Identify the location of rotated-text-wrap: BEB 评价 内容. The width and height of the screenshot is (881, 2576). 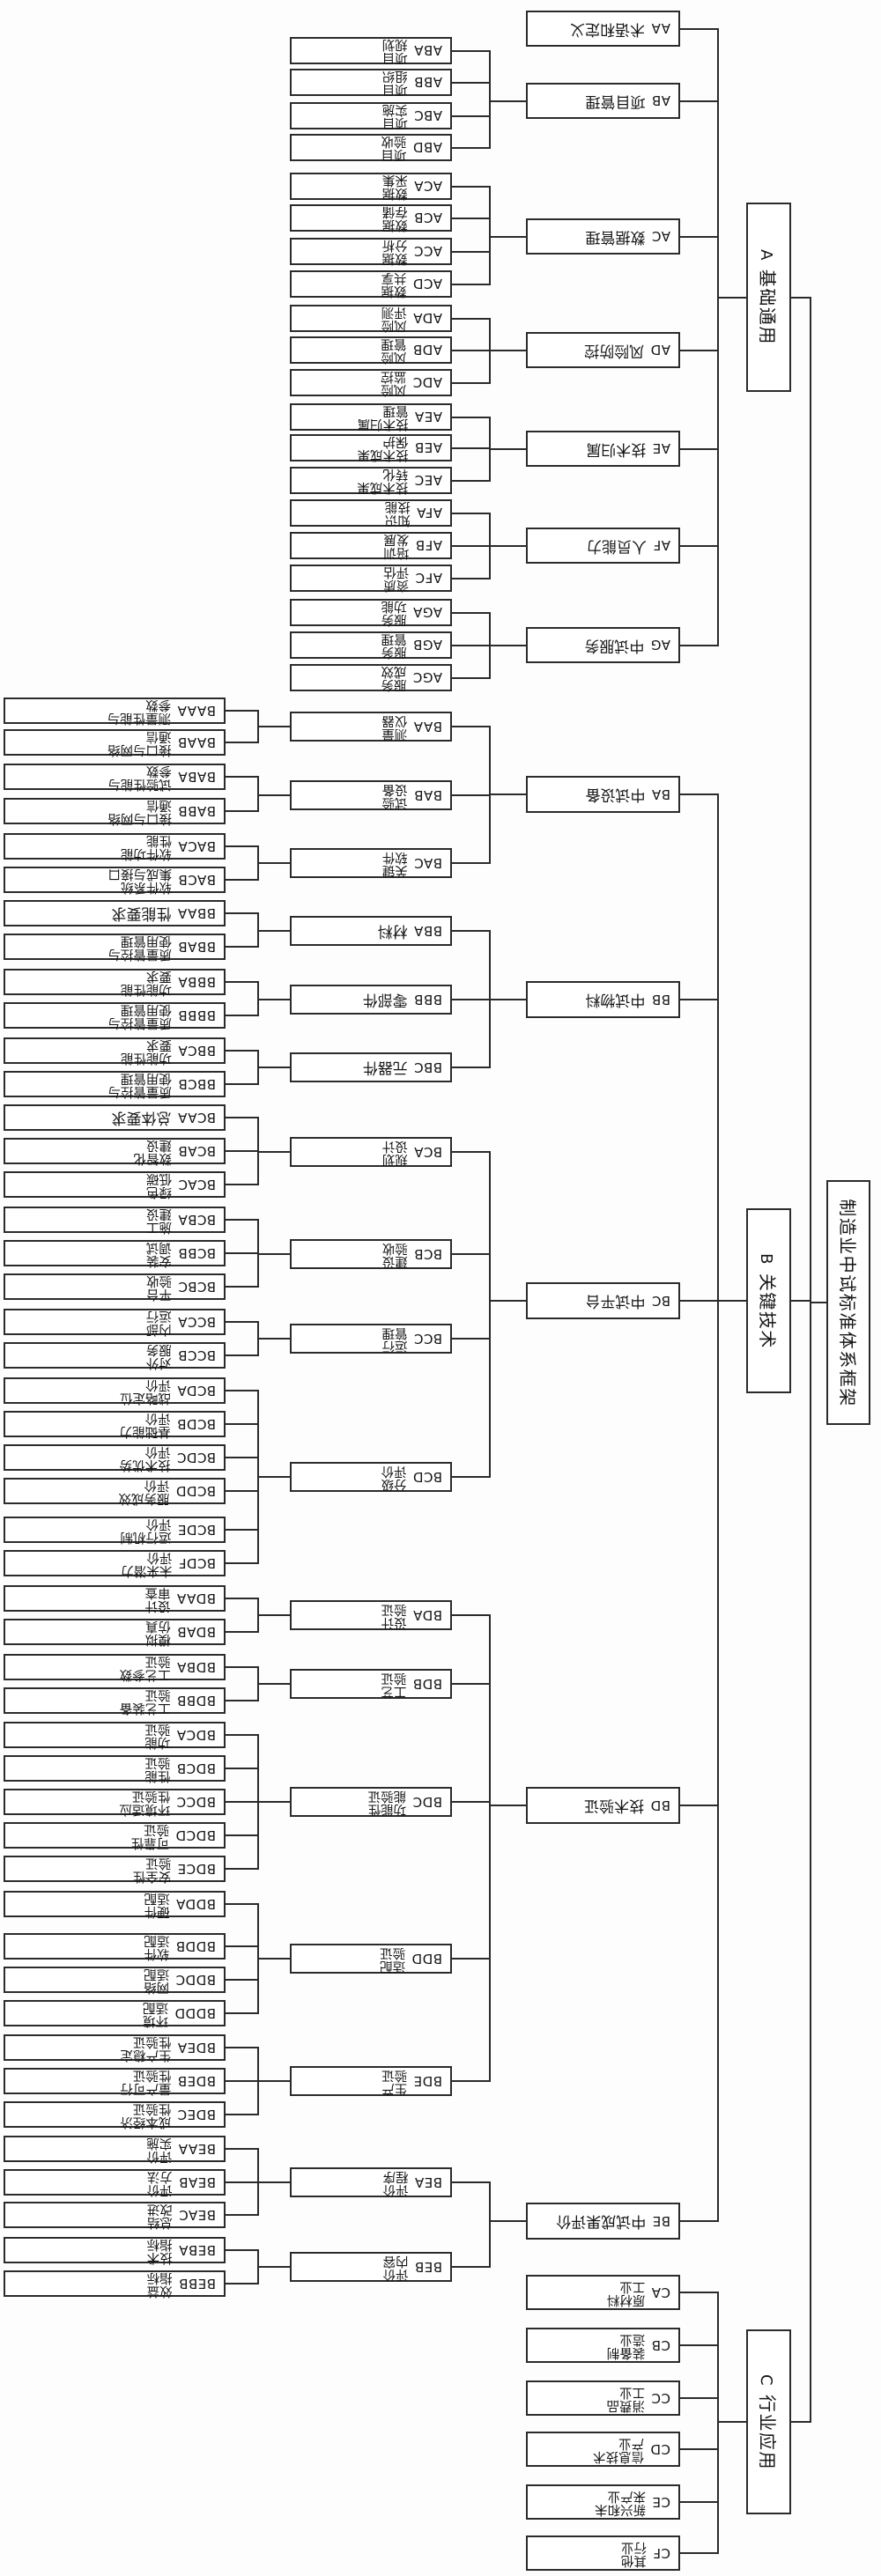
(371, 2267).